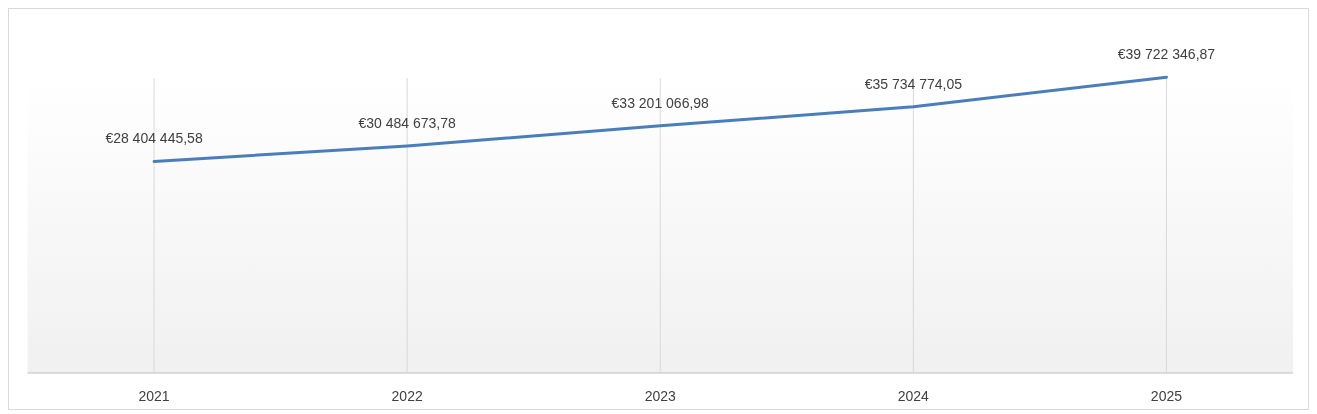 This screenshot has height=414, width=1317. Describe the element at coordinates (1166, 54) in the screenshot. I see `data-label: €39 722 346,87` at that location.